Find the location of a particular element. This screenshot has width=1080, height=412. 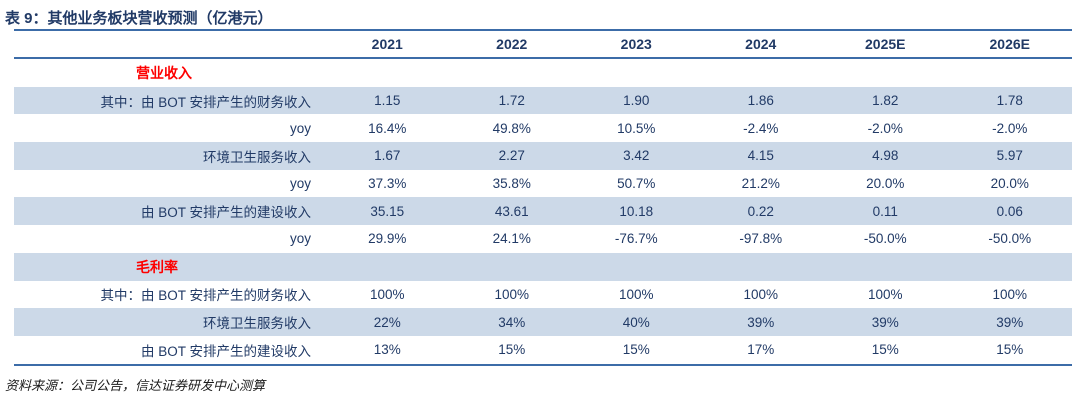

value-cell: -97.8% is located at coordinates (761, 239).